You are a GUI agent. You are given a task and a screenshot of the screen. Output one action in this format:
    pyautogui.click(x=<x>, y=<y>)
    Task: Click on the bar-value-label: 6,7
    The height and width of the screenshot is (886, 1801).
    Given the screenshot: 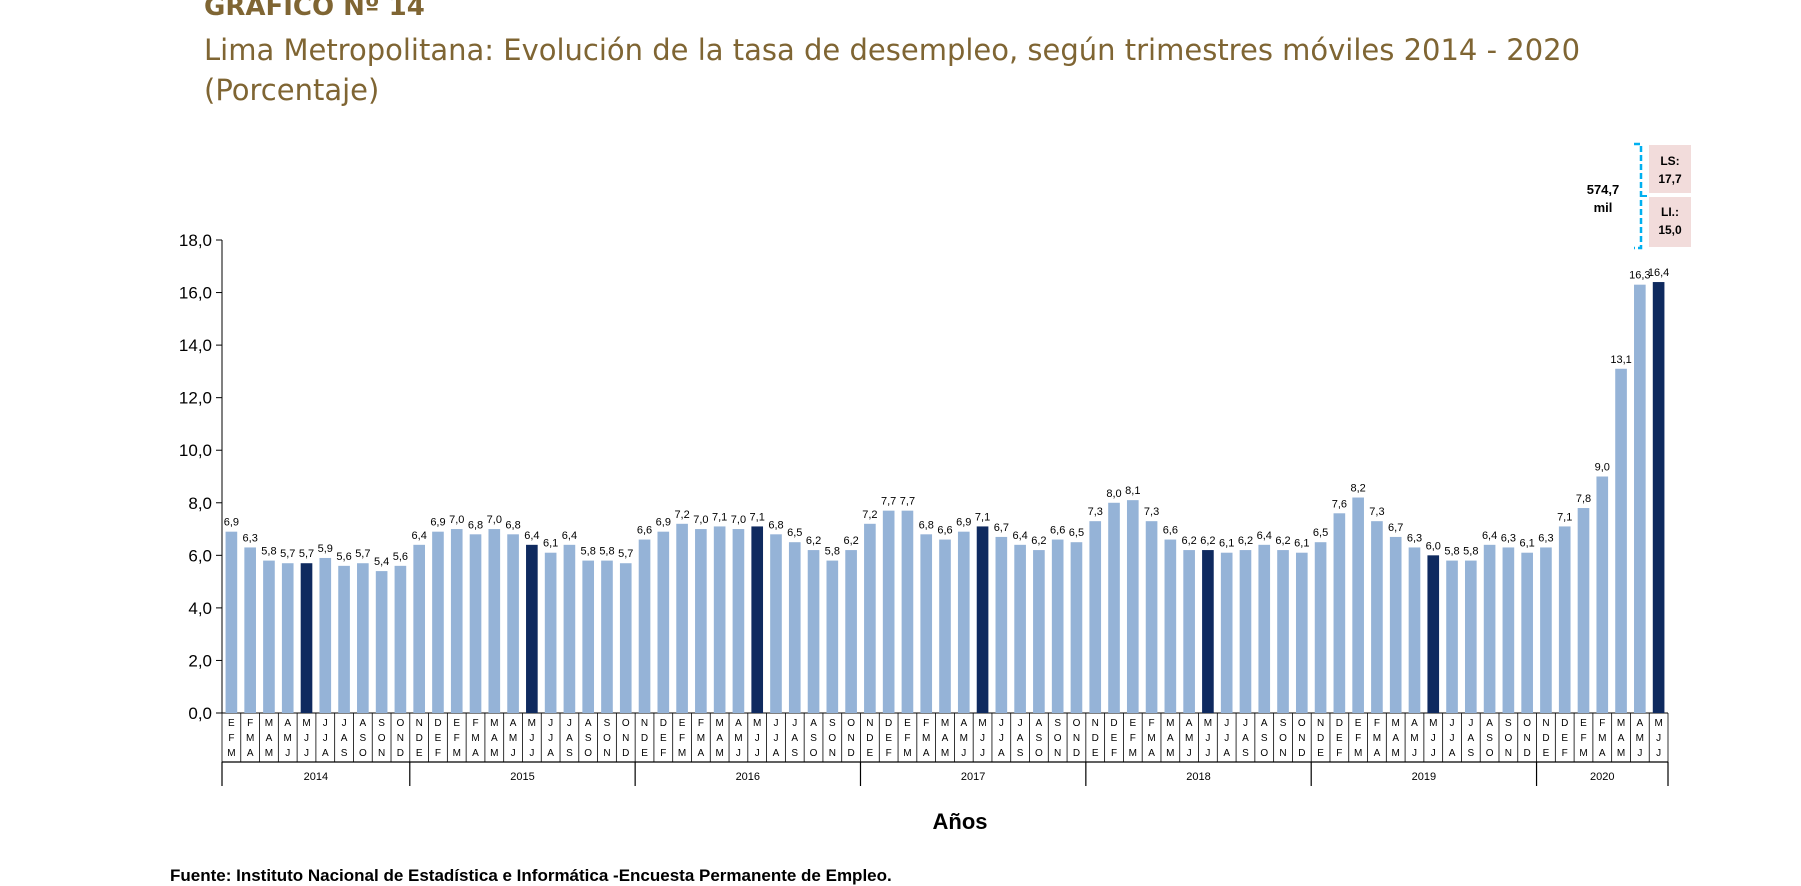 What is the action you would take?
    pyautogui.click(x=1395, y=528)
    